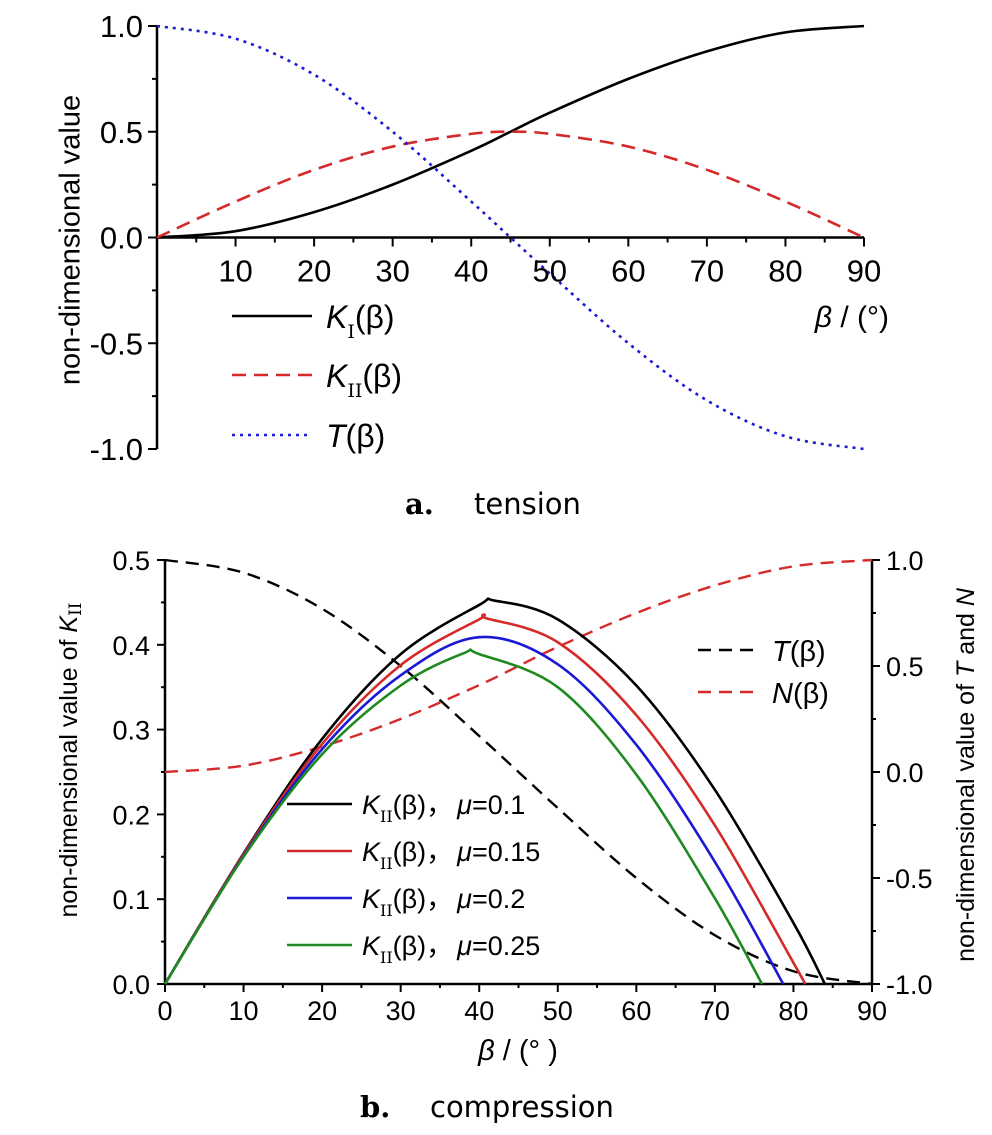 This screenshot has width=992, height=1135. I want to click on compression-legend-label-KII_mu_0.15-subscript: II, so click(386, 863).